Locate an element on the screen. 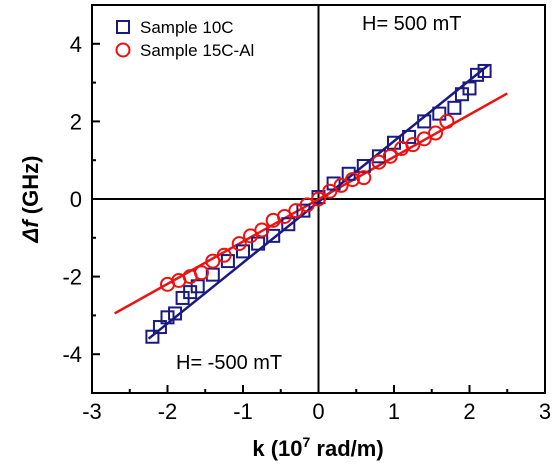 The image size is (556, 467). x-tick-label: 3 is located at coordinates (545, 411).